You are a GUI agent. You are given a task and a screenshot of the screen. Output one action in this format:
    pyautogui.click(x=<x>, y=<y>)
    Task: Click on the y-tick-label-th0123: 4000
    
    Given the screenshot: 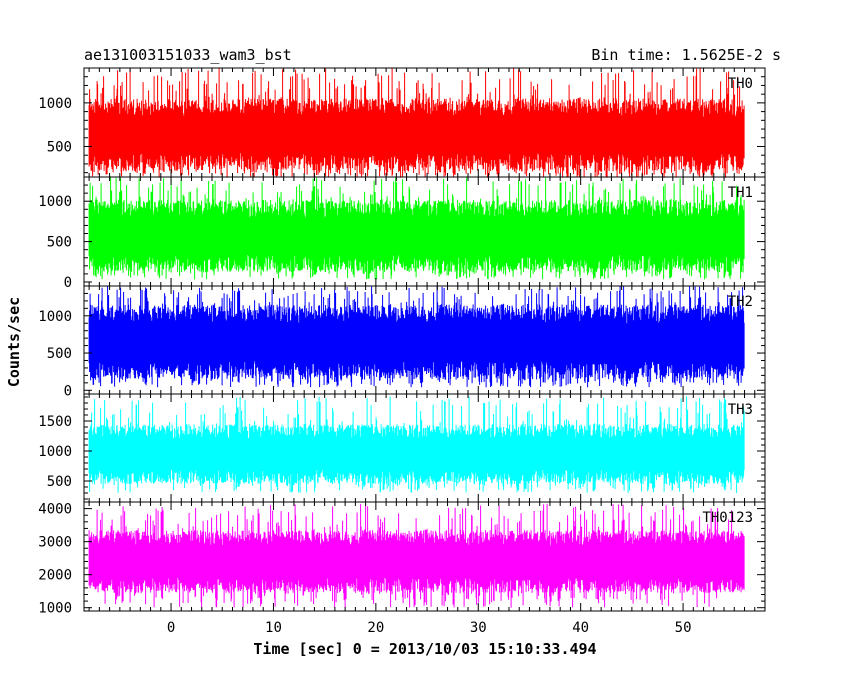 What is the action you would take?
    pyautogui.click(x=55, y=510)
    